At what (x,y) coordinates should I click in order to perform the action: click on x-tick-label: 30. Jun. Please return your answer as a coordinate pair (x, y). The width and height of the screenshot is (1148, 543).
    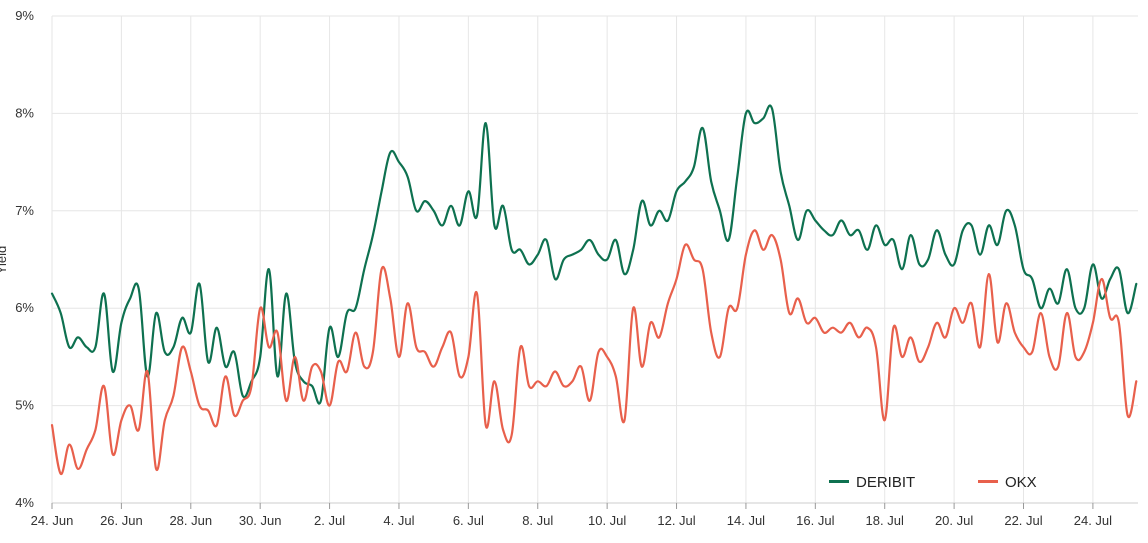
    Looking at the image, I should click on (260, 520).